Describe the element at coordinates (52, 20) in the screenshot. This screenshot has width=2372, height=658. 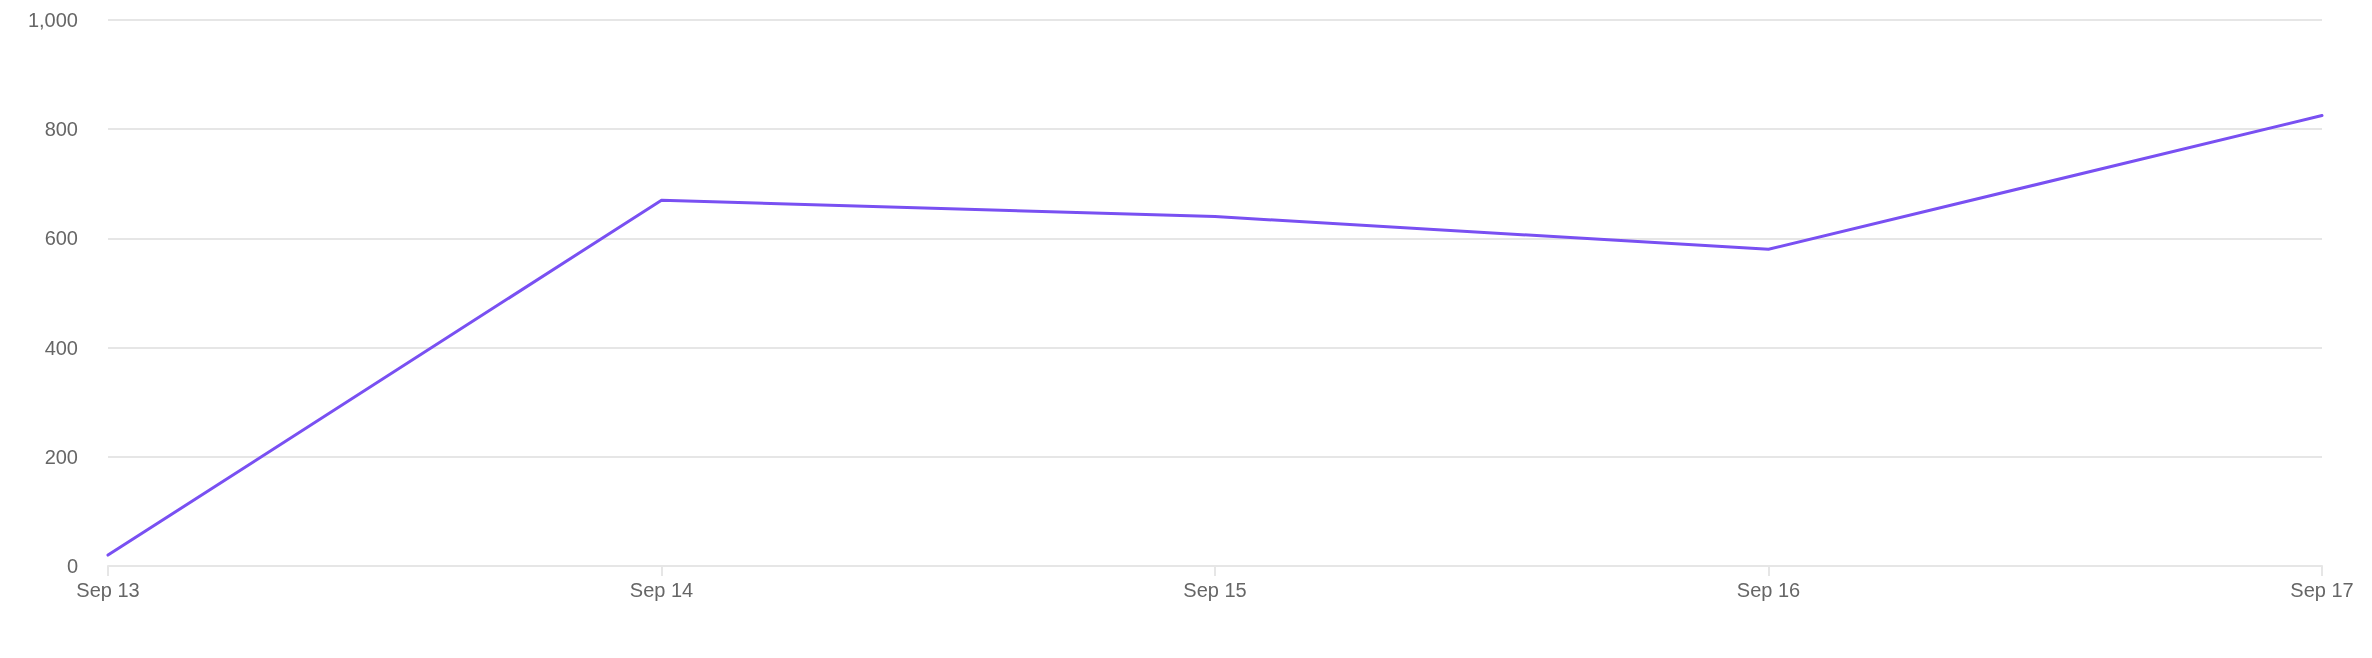
I see `y-tick-label: 1,000` at that location.